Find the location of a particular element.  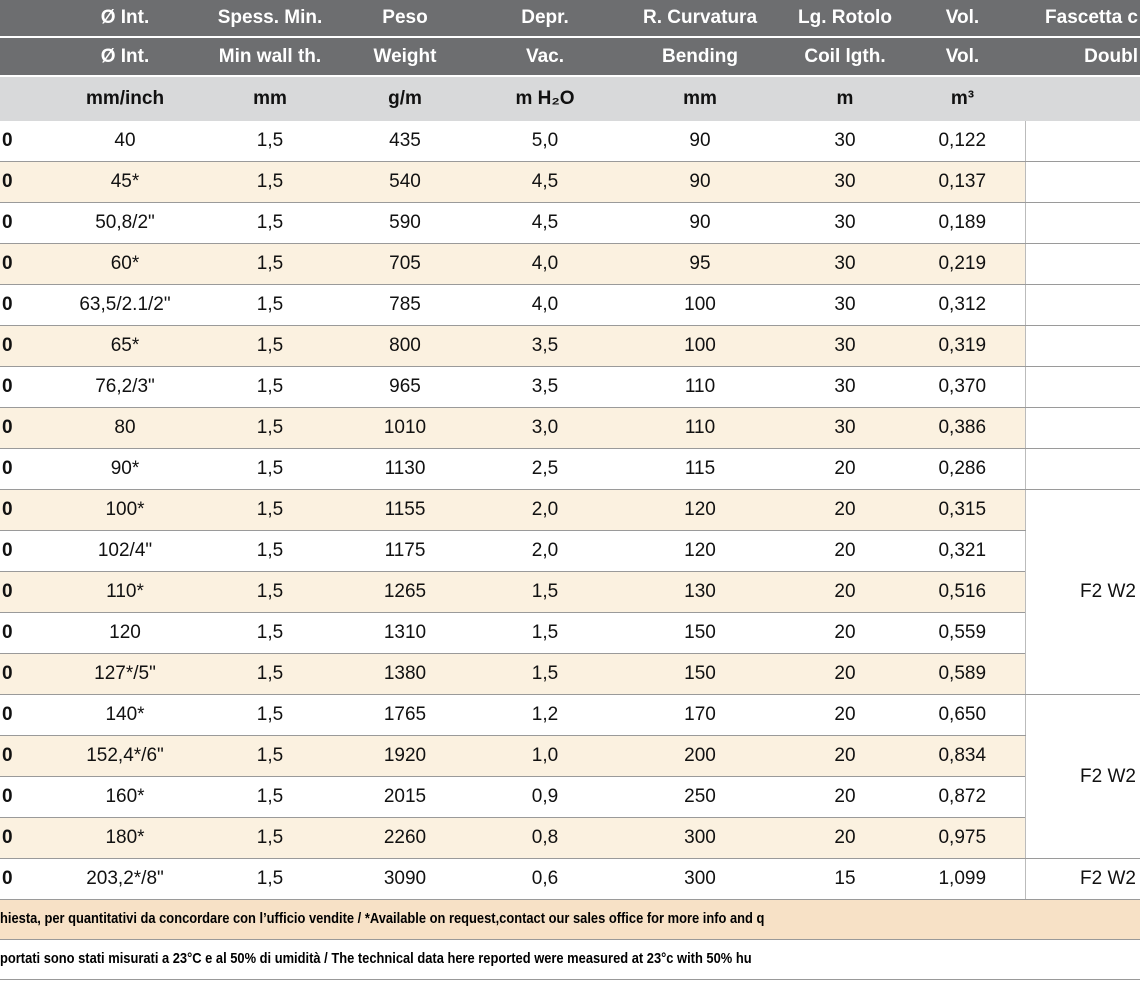

data-cell: 2,5 is located at coordinates (545, 469).